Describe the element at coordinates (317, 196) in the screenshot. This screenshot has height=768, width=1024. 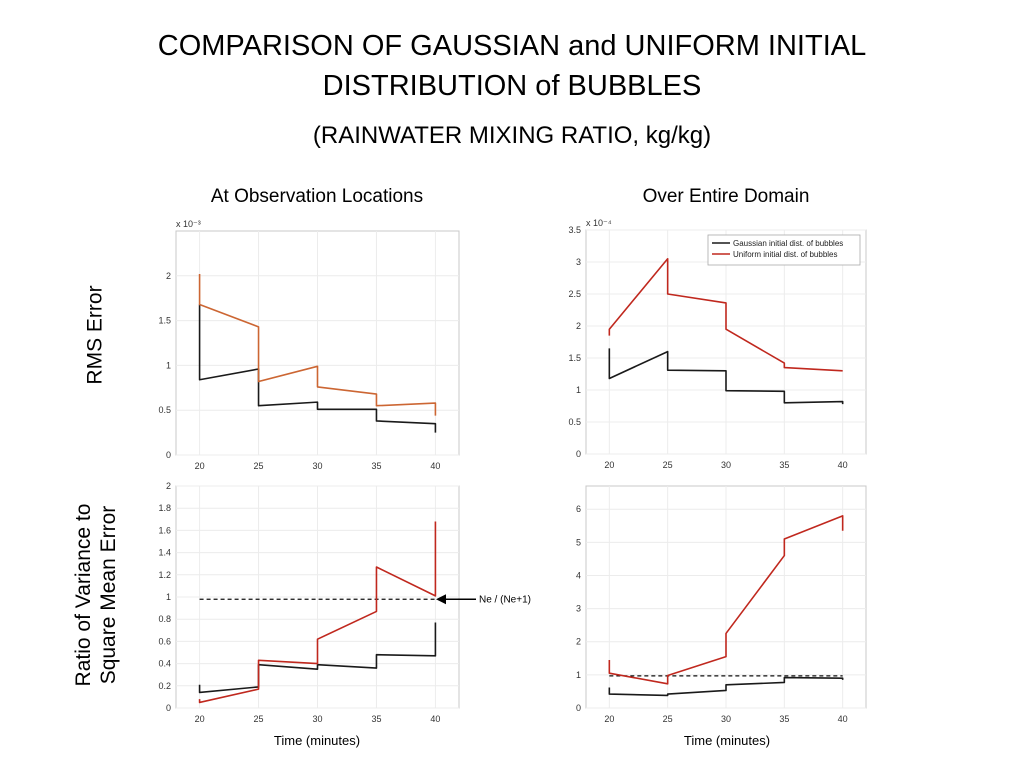
I see `column-title-observation: At Observation Locations` at that location.